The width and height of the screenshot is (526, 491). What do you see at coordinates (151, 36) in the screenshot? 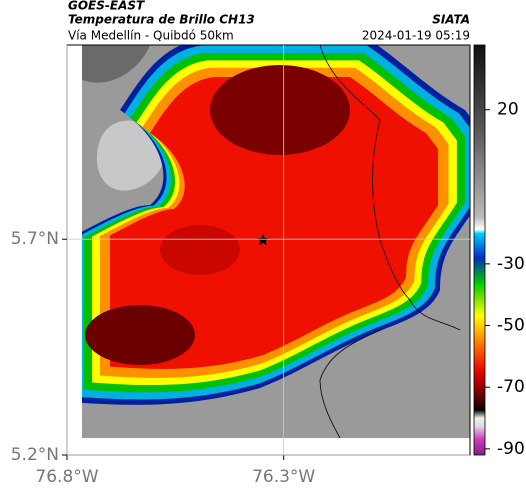
I see `subtitle: Vía Medellín - Quibdó 50km` at bounding box center [151, 36].